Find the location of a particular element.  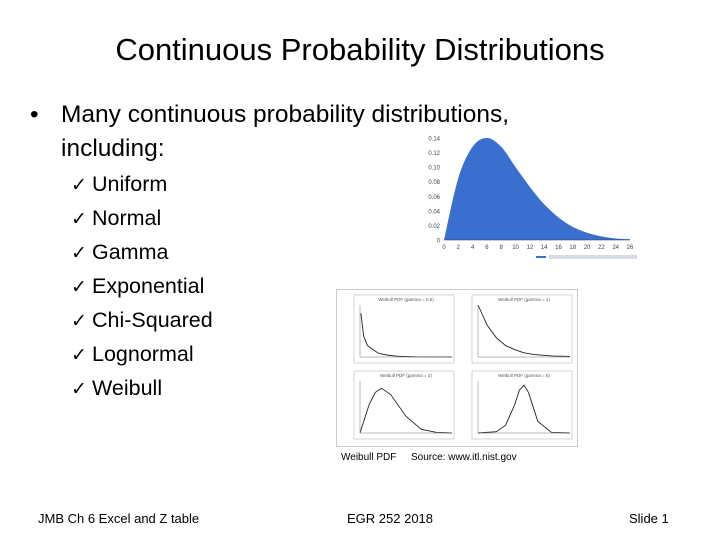

x-tick-label: 10 is located at coordinates (515, 248).